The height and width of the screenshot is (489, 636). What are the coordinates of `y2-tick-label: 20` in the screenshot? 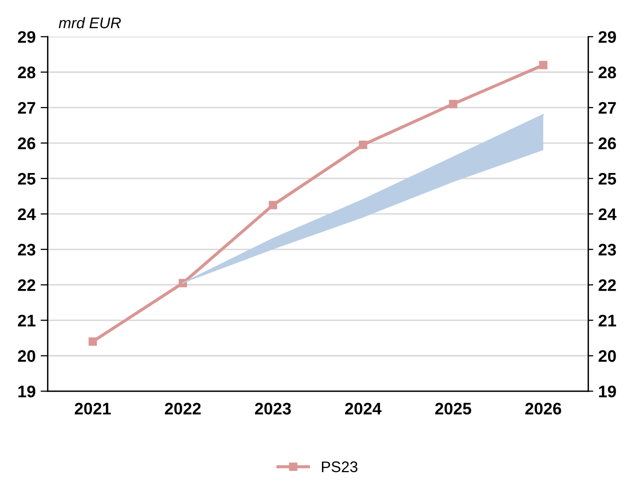 It's located at (607, 356).